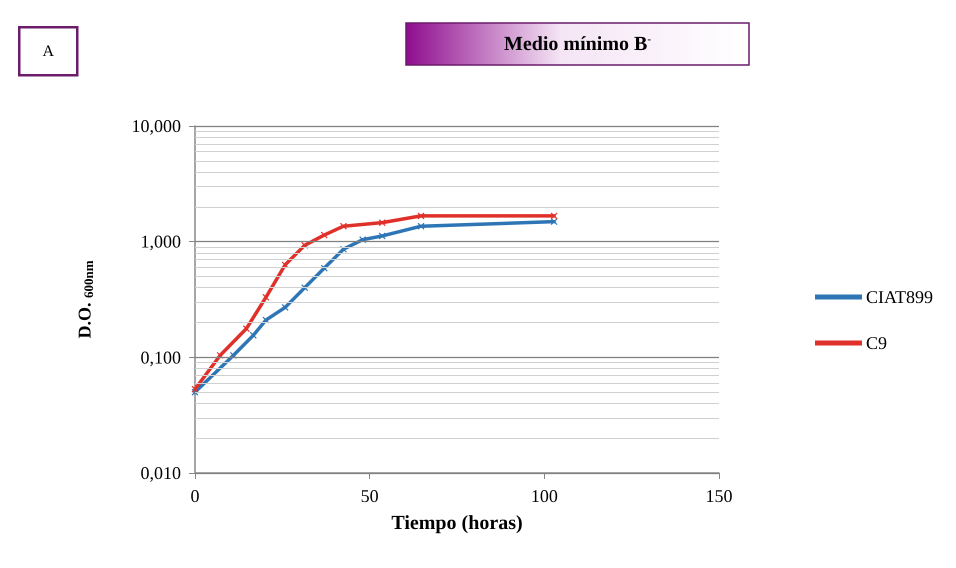  What do you see at coordinates (85, 299) in the screenshot?
I see `y-axis-title: D.O. 600nm` at bounding box center [85, 299].